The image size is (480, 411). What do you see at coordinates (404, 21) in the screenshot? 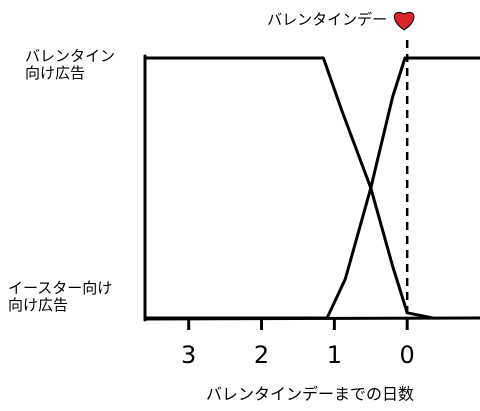
I see `heart` at bounding box center [404, 21].